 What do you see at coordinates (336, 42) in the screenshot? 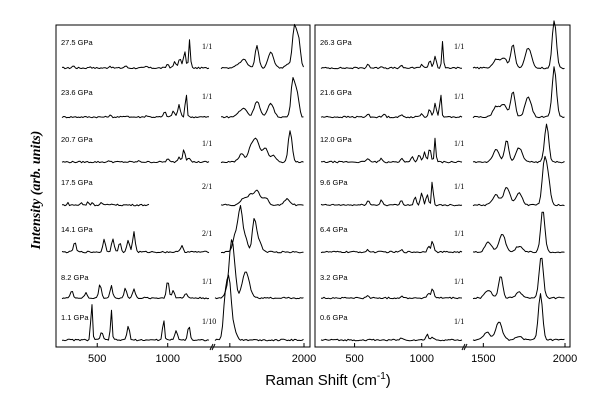
I see `pressure-label: 26.3 GPa` at bounding box center [336, 42].